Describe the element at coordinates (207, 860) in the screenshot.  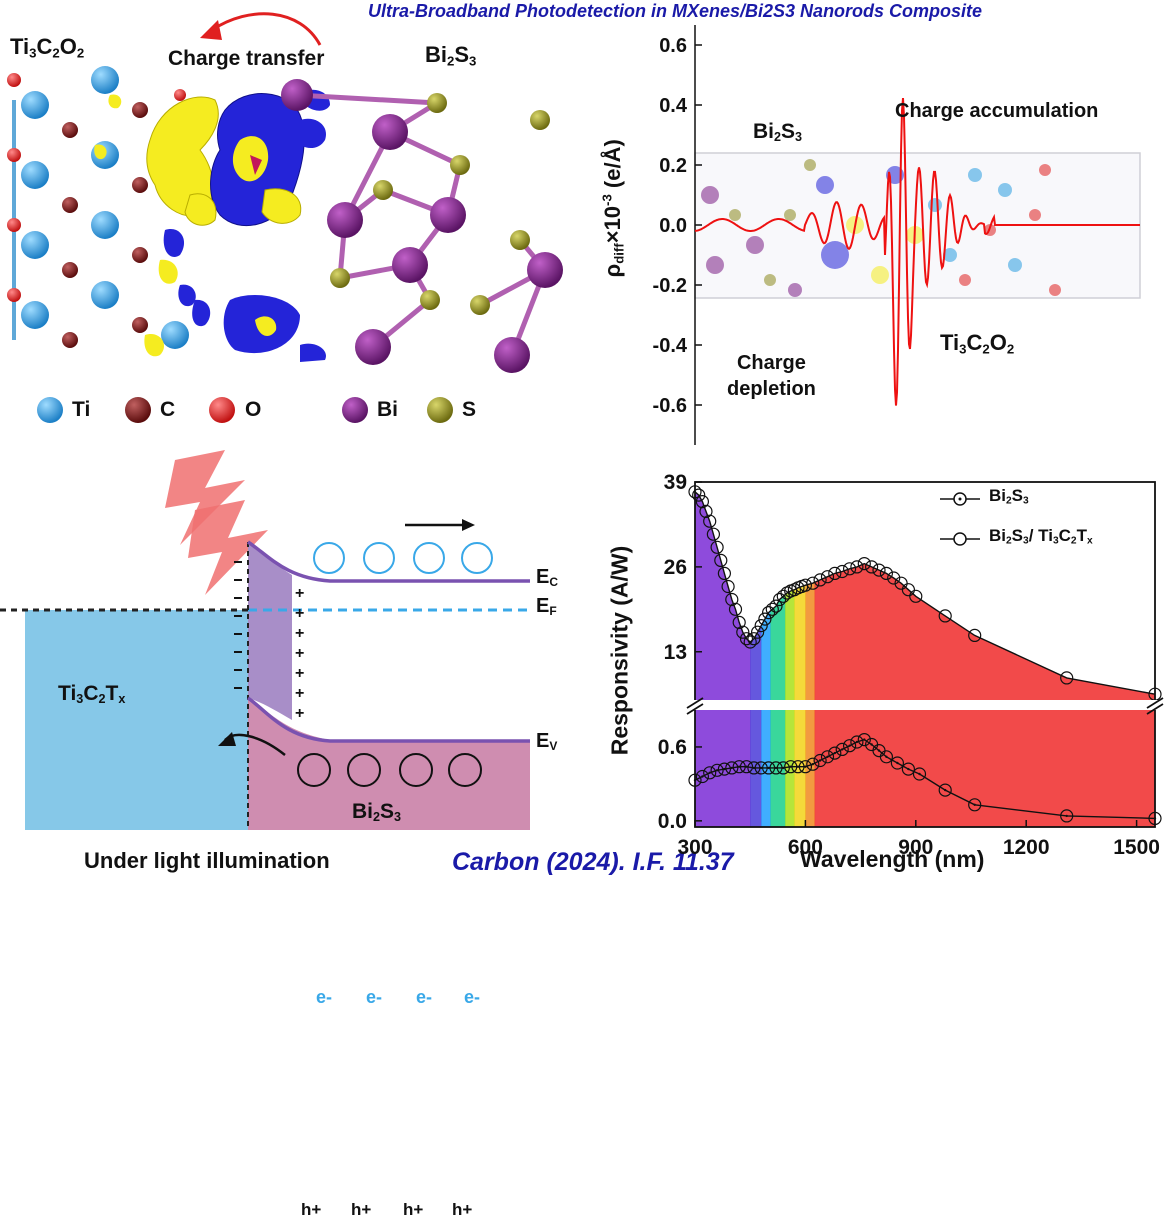
I see `caption-under-light: Under light illumination` at that location.